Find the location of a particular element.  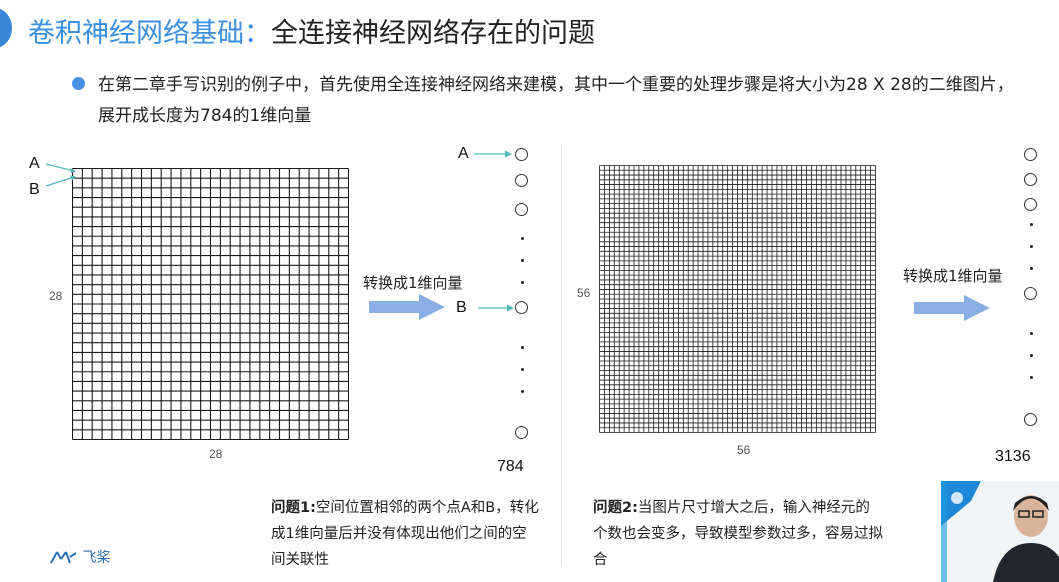

grid-28x28 is located at coordinates (210, 304).